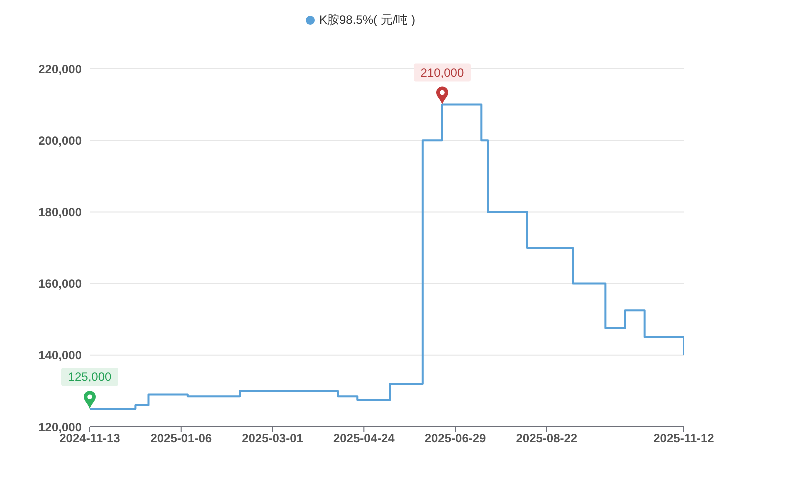 This screenshot has width=789, height=478. What do you see at coordinates (90, 377) in the screenshot?
I see `annotation: 125,000` at bounding box center [90, 377].